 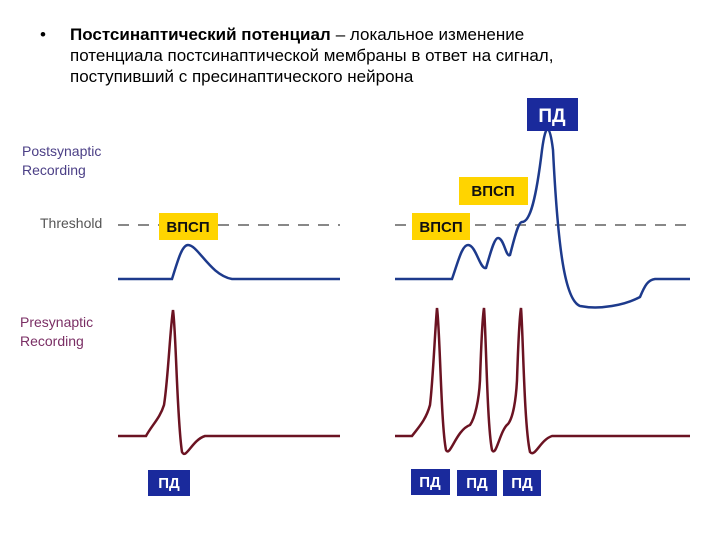 What do you see at coordinates (61, 151) in the screenshot?
I see `side-label: Postsynaptic` at bounding box center [61, 151].